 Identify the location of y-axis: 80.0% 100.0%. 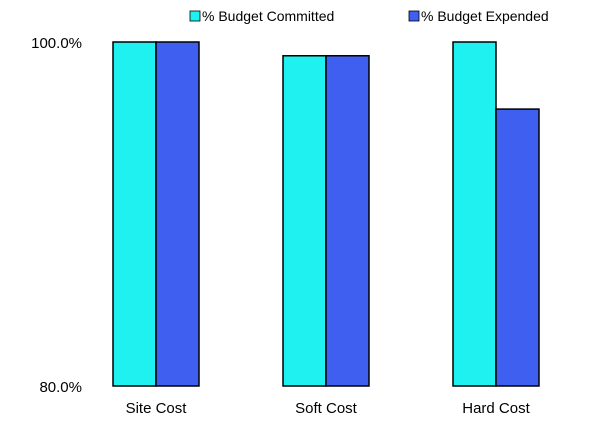
(56, 215).